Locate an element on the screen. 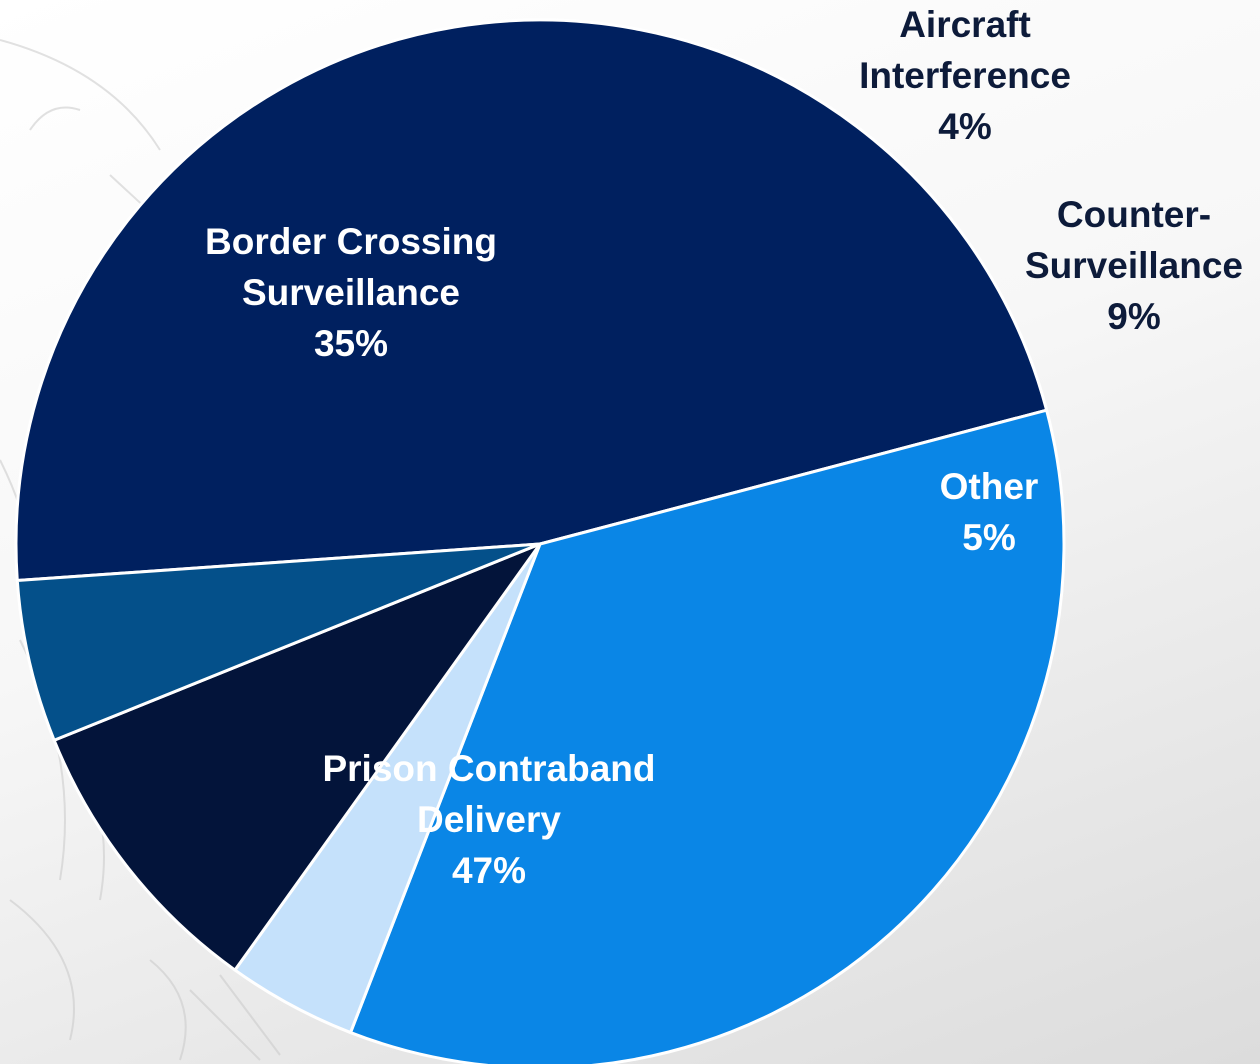 This screenshot has height=1064, width=1260. slice-name-line: Interference is located at coordinates (965, 75).